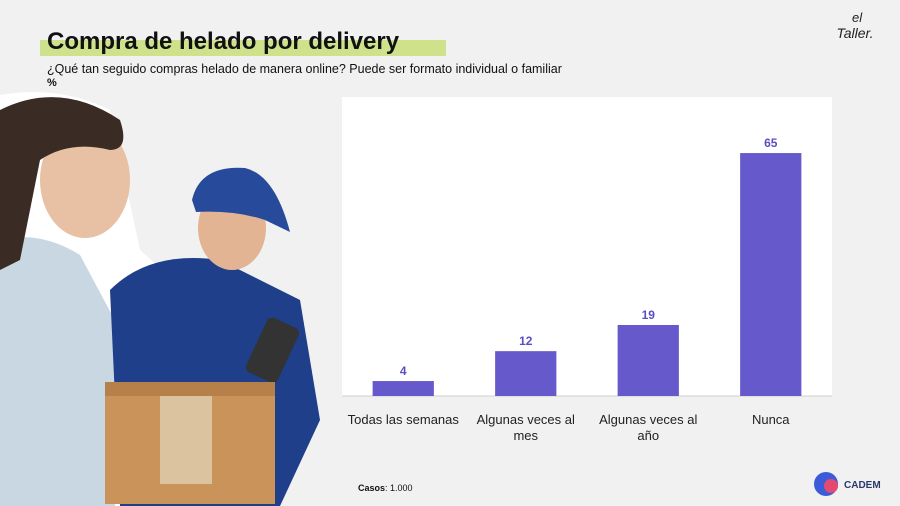 Image resolution: width=900 pixels, height=506 pixels. I want to click on logo-mark, so click(831, 486).